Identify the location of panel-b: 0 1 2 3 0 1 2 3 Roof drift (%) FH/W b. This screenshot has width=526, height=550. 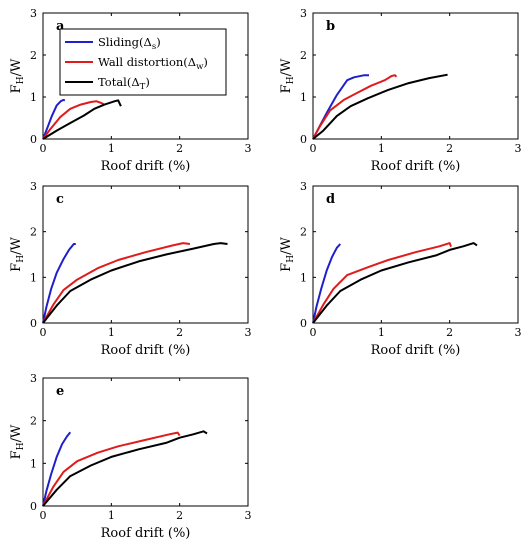
(400, 90).